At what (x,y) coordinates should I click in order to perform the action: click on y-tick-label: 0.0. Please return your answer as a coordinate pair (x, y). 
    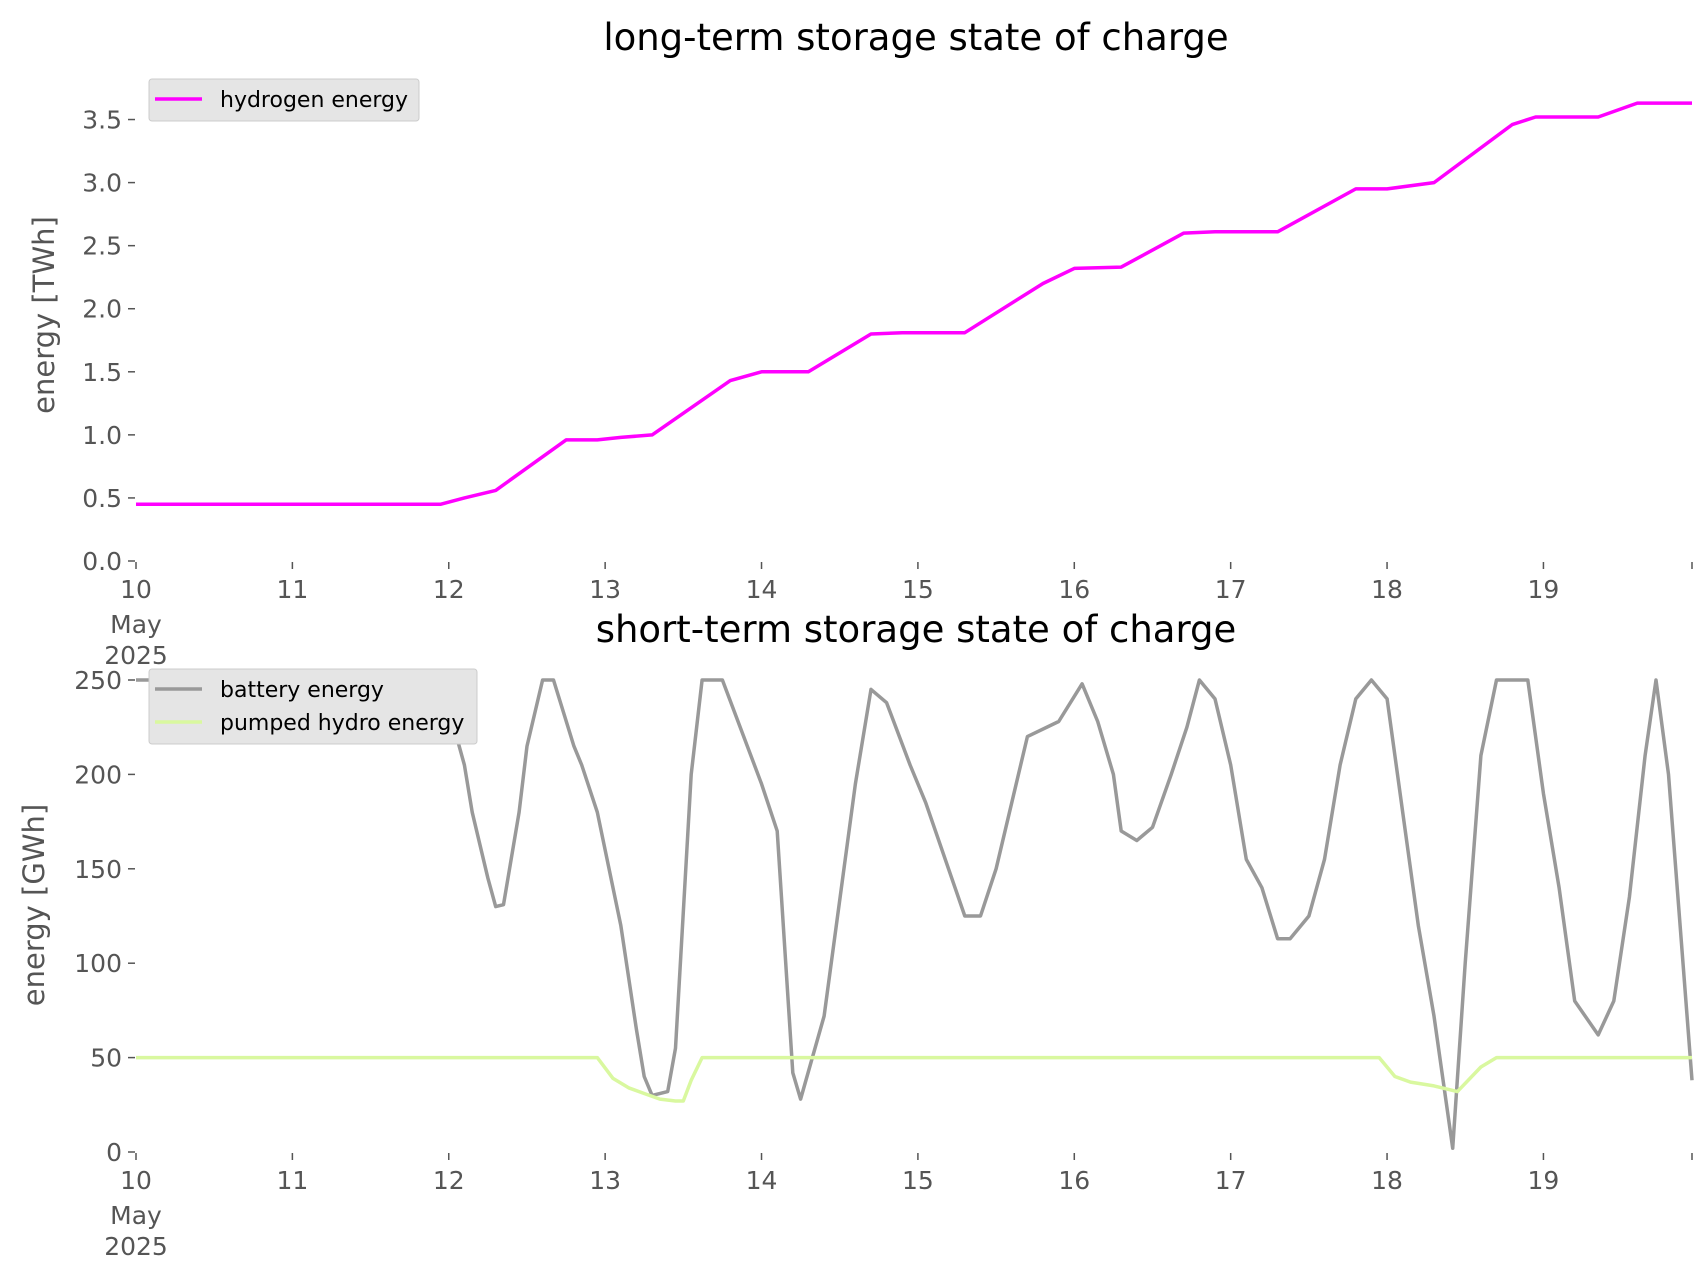
    Looking at the image, I should click on (102, 561).